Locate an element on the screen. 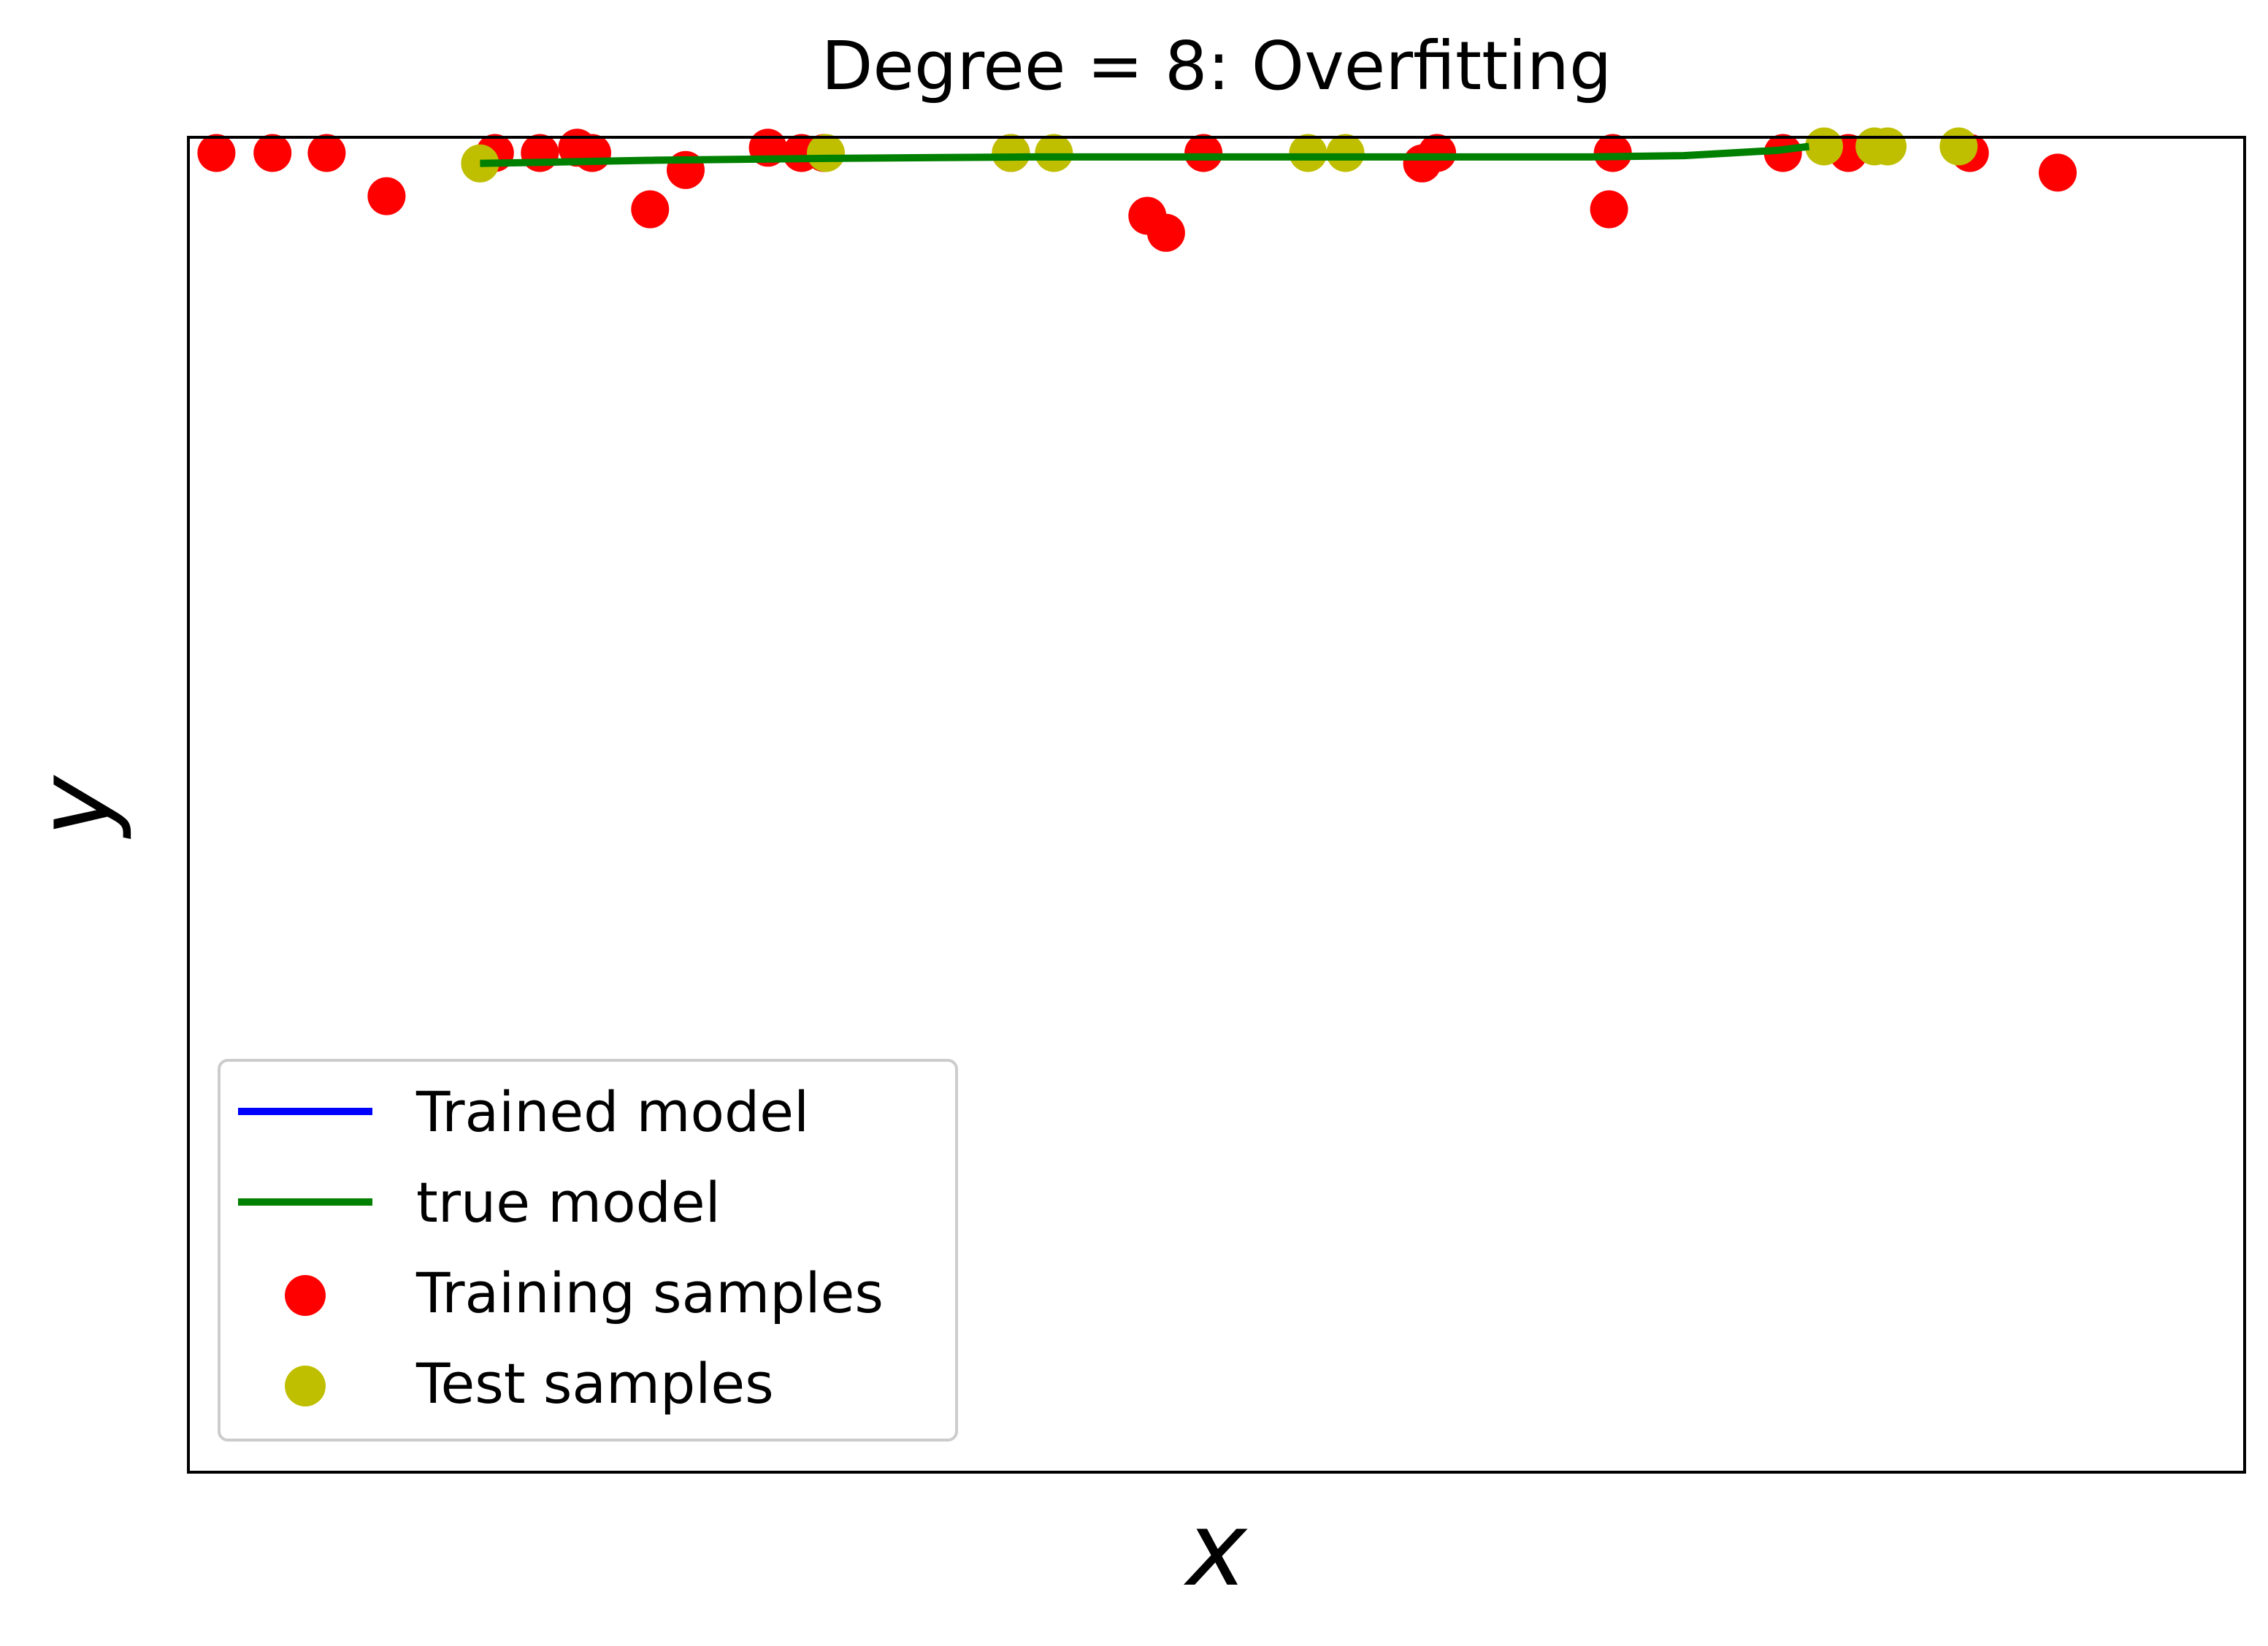 Image resolution: width=2268 pixels, height=1646 pixels. chart-title: Degree = 8: Overfitting is located at coordinates (1216, 66).